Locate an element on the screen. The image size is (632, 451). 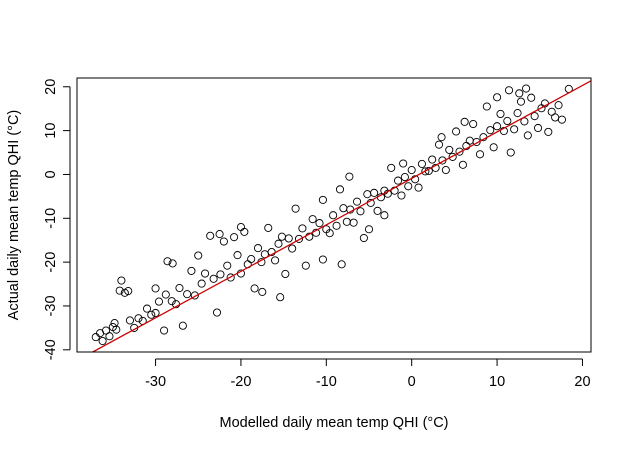
x-tick-label: 20 is located at coordinates (582, 382).